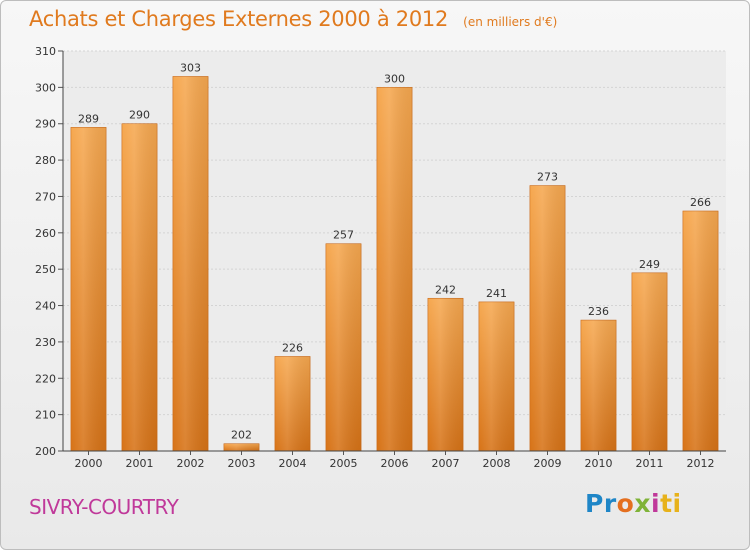 This screenshot has height=550, width=750. What do you see at coordinates (700, 202) in the screenshot?
I see `data-label-2012: 266` at bounding box center [700, 202].